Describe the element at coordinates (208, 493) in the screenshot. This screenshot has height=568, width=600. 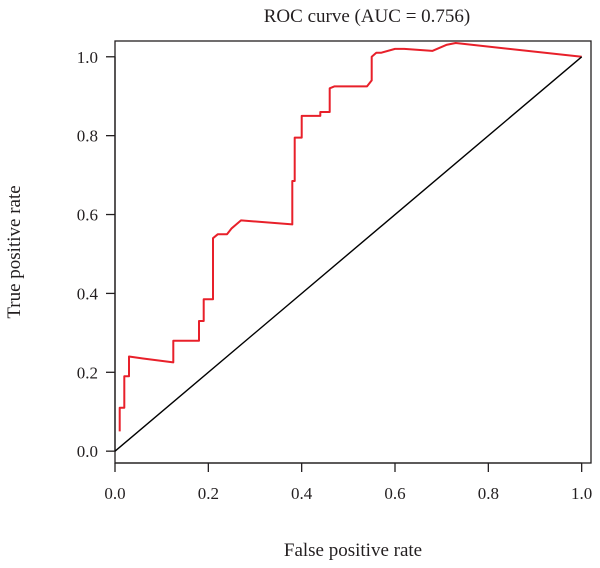
I see `x-tick-label: 0.2` at that location.